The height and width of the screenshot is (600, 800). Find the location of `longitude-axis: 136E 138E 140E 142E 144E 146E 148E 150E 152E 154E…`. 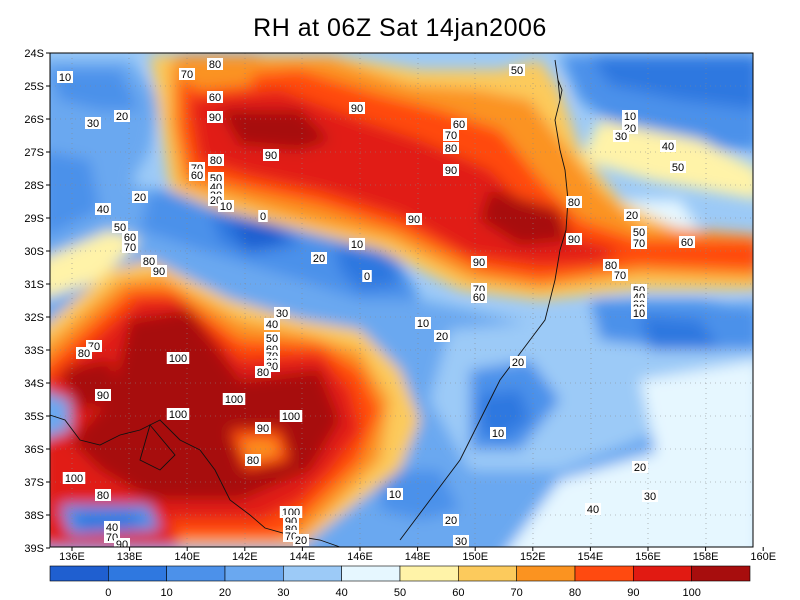

longitude-axis: 136E 138E 140E 142E 144E 146E 148E 150E 152E 154E… is located at coordinates (417, 555).